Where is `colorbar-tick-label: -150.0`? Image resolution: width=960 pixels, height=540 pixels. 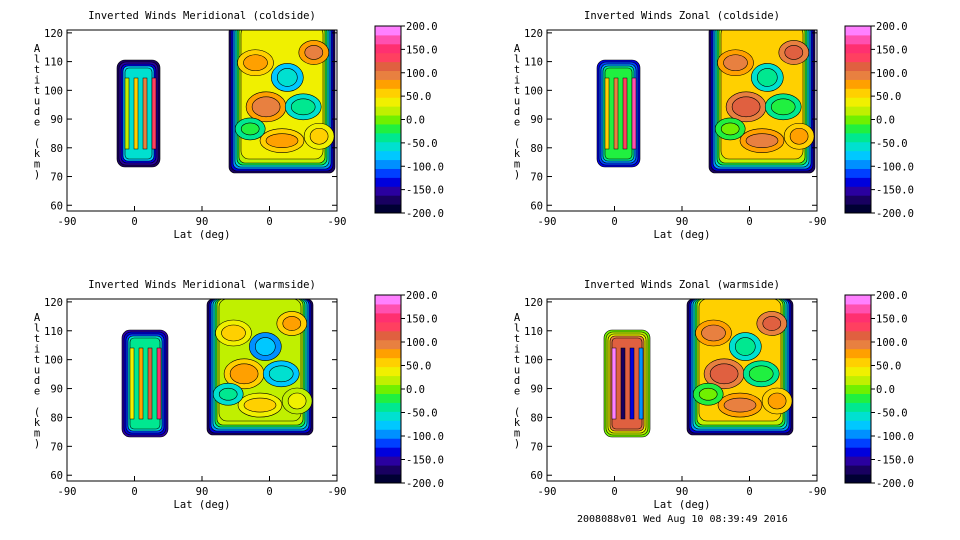
colorbar-tick-label: -150.0 is located at coordinates (425, 461).